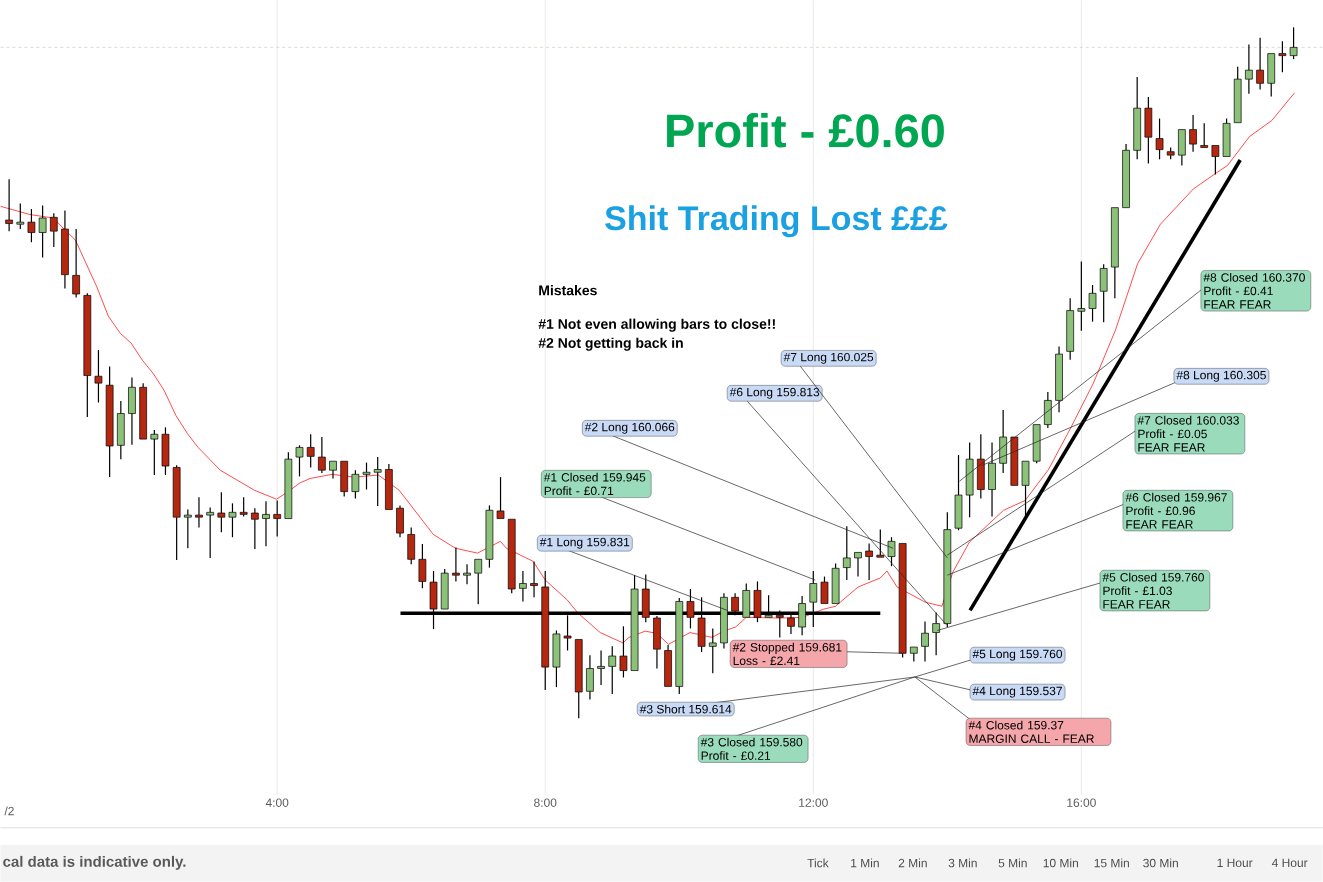 The height and width of the screenshot is (882, 1323). I want to click on annotation: #8 Closed 160.370 Profit - £0.41 FEAR FEAR, so click(1254, 290).